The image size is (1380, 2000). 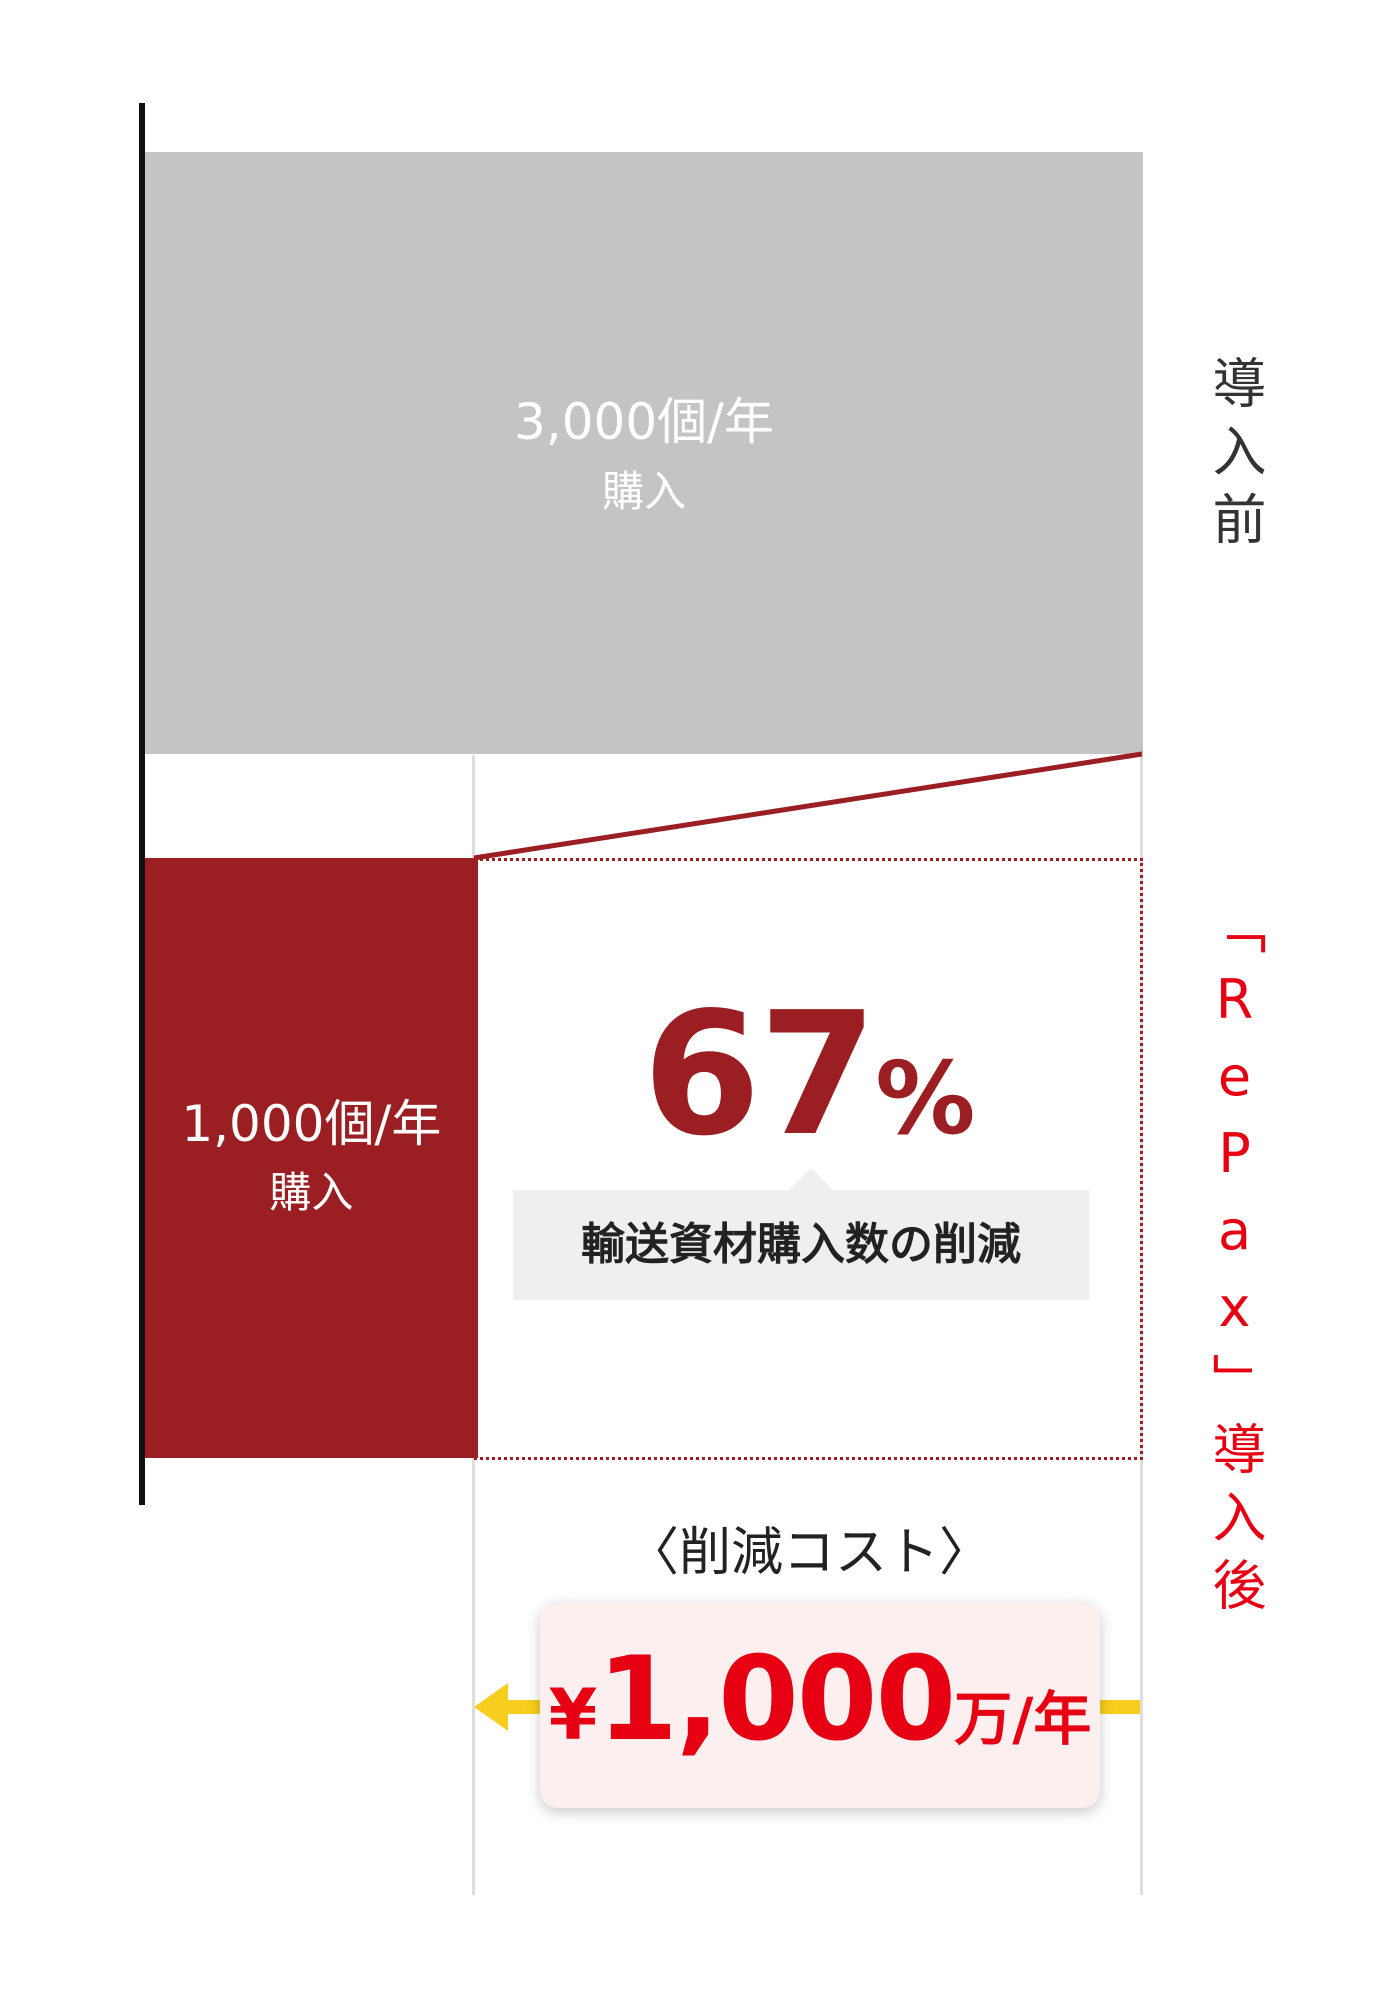 I want to click on bar-before-sub-label: 購入, so click(x=643, y=491).